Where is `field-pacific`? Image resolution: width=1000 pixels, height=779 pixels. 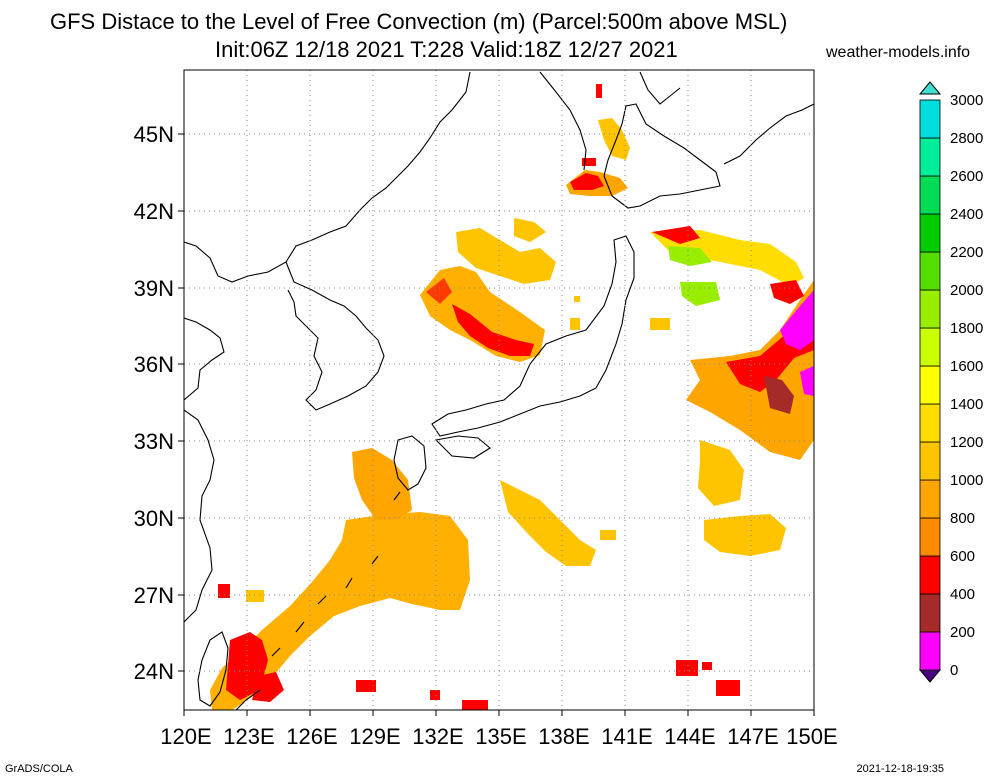 field-pacific is located at coordinates (643, 507).